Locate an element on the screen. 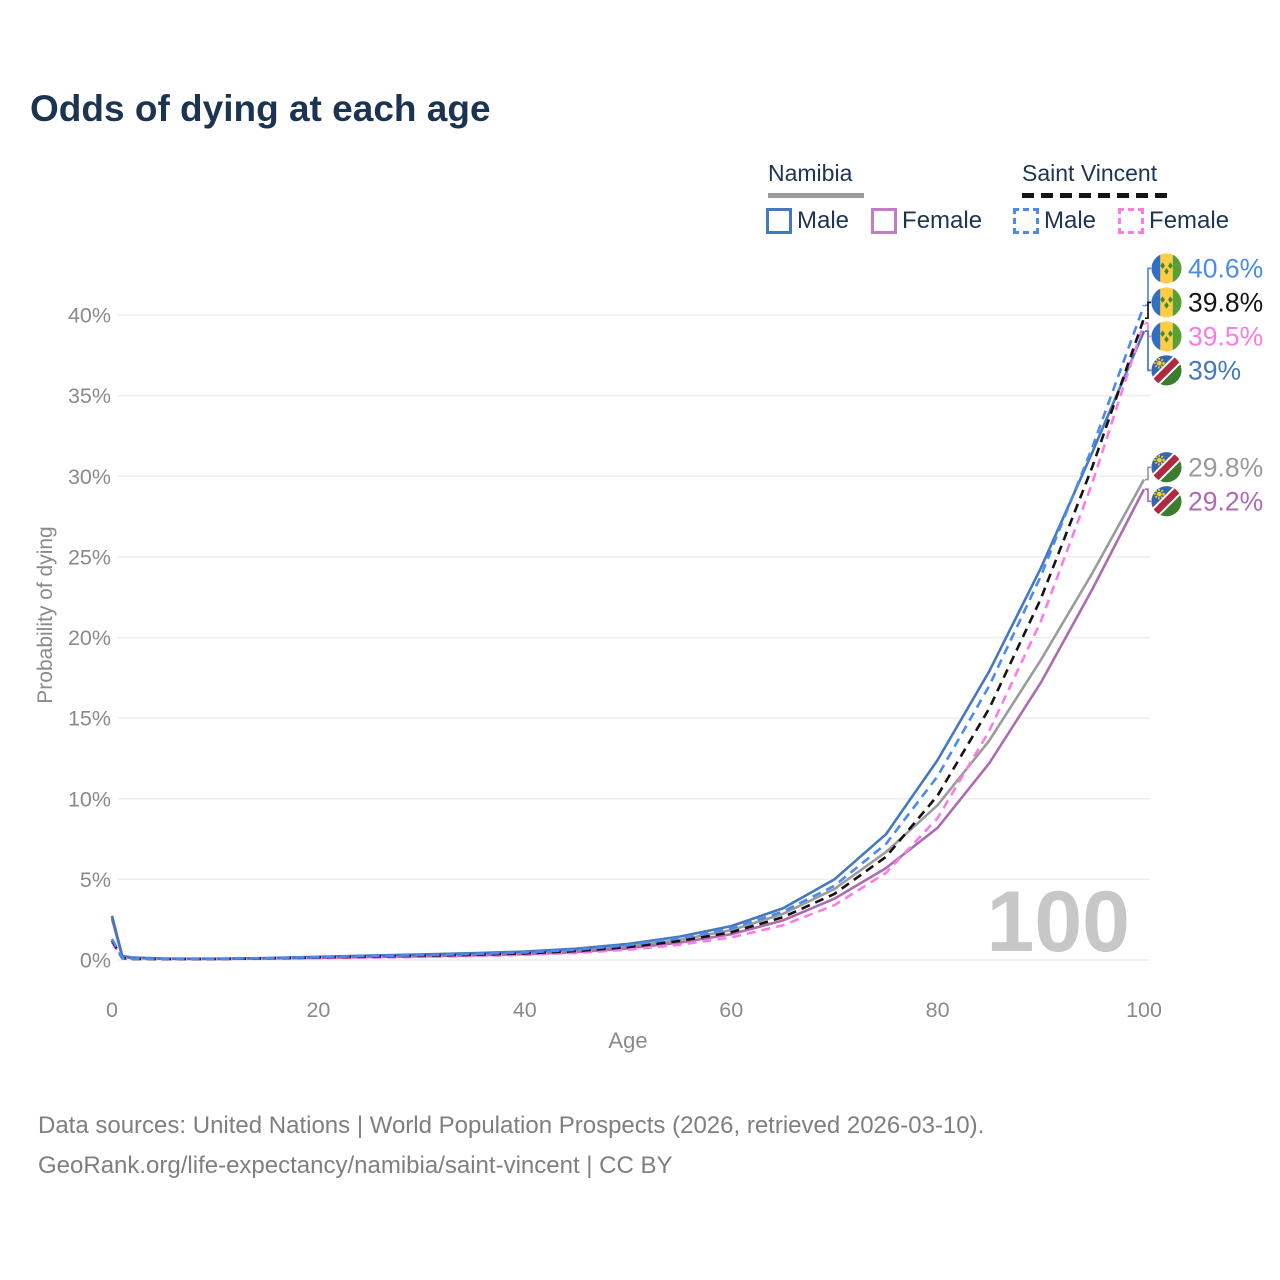  legend-group-namibia: Namibia Male Female is located at coordinates (874, 197).